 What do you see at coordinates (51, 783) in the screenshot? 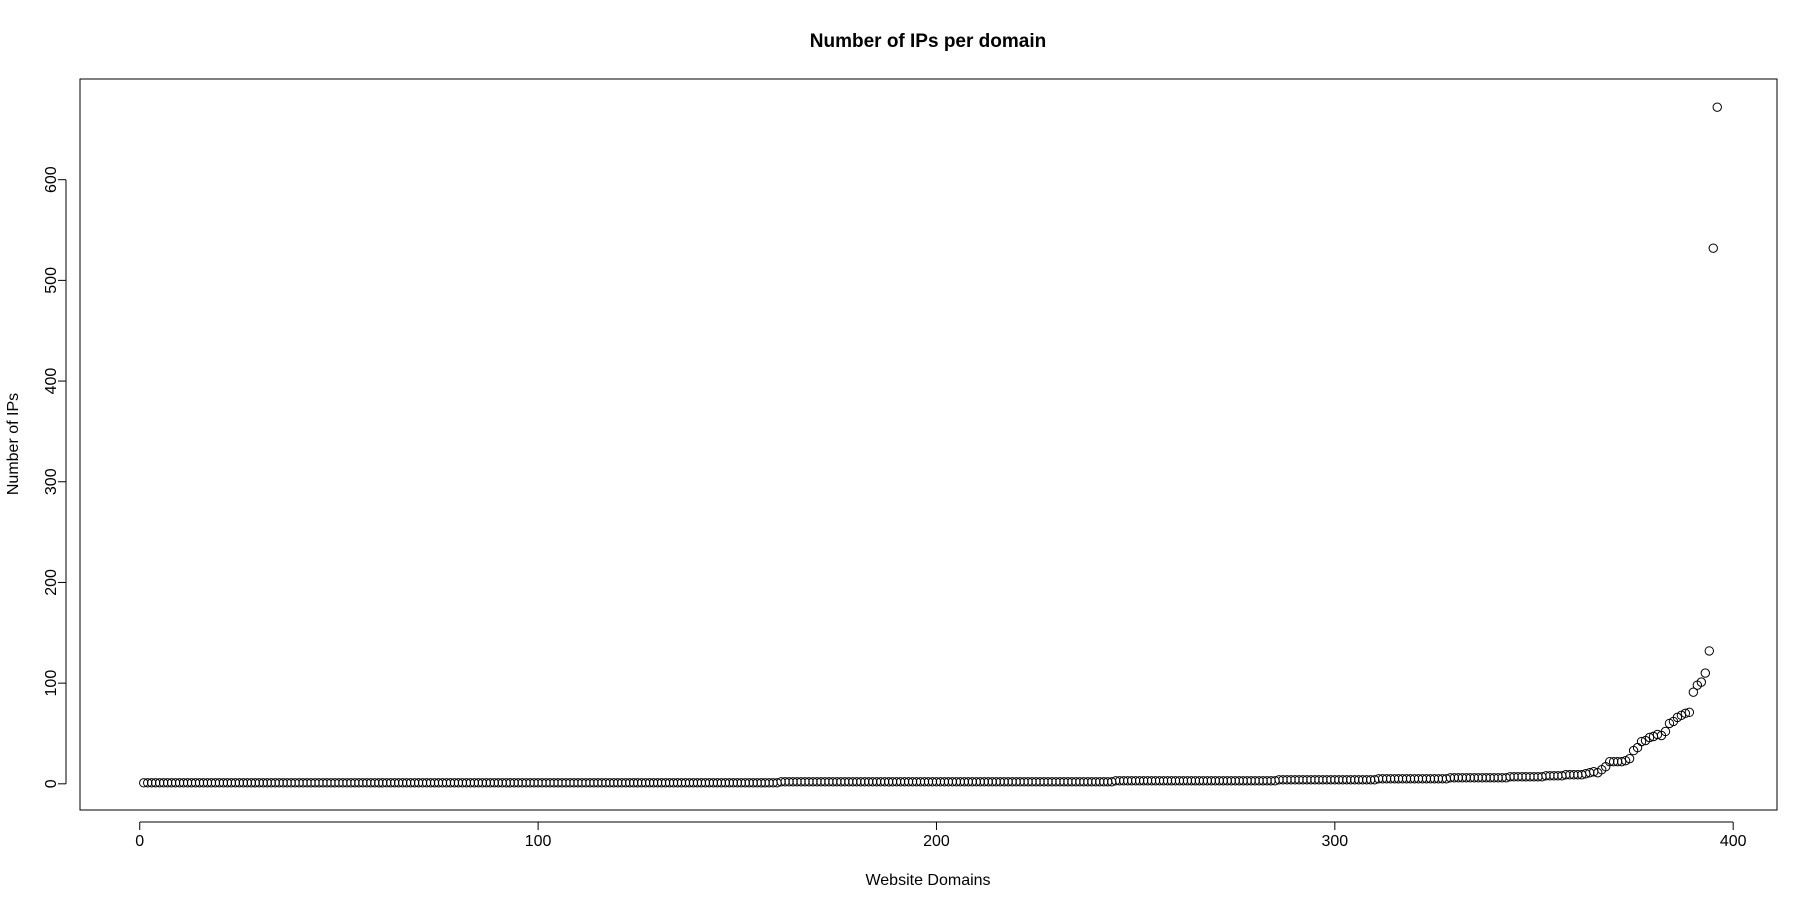
I see `y-tick-label: 0` at bounding box center [51, 783].